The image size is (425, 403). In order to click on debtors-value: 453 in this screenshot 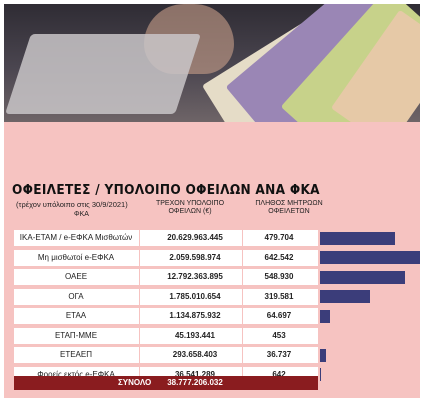, I will do `click(279, 335)`.